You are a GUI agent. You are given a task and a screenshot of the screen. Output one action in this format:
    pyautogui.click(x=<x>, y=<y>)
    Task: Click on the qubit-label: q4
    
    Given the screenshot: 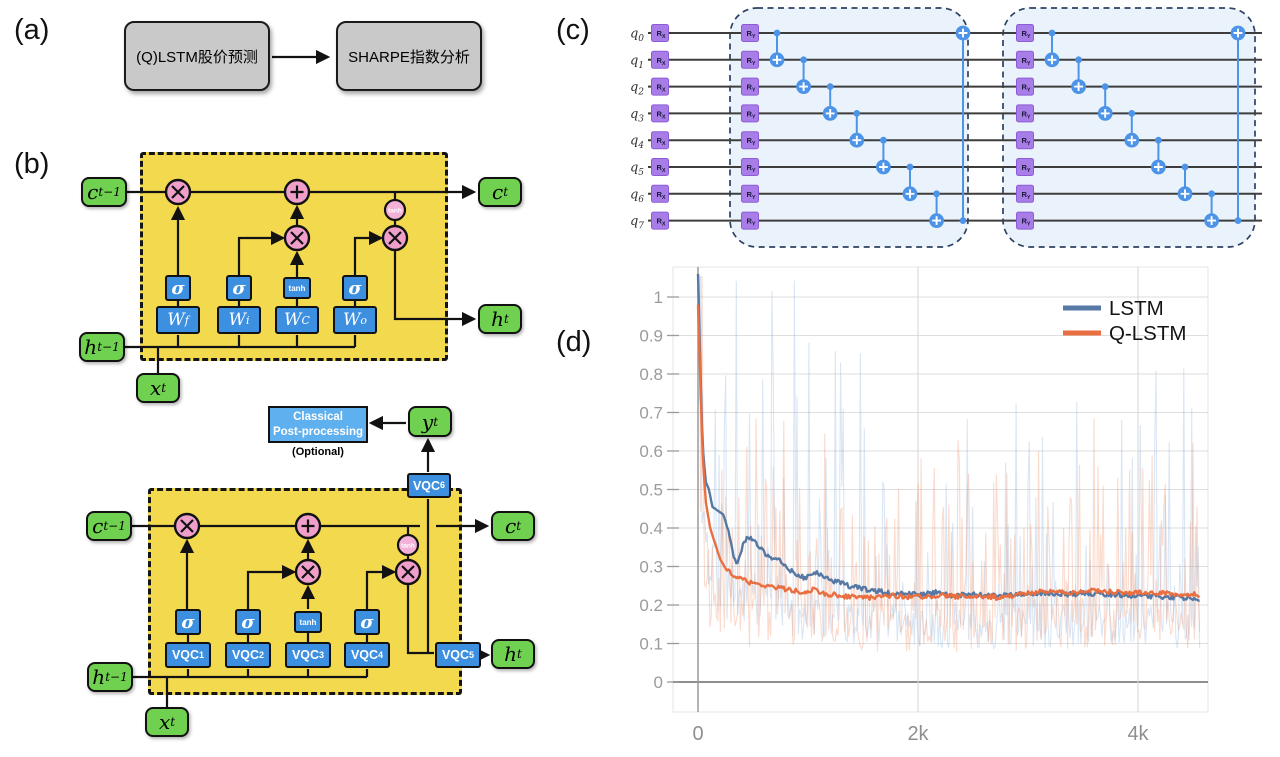 What is the action you would take?
    pyautogui.click(x=637, y=143)
    